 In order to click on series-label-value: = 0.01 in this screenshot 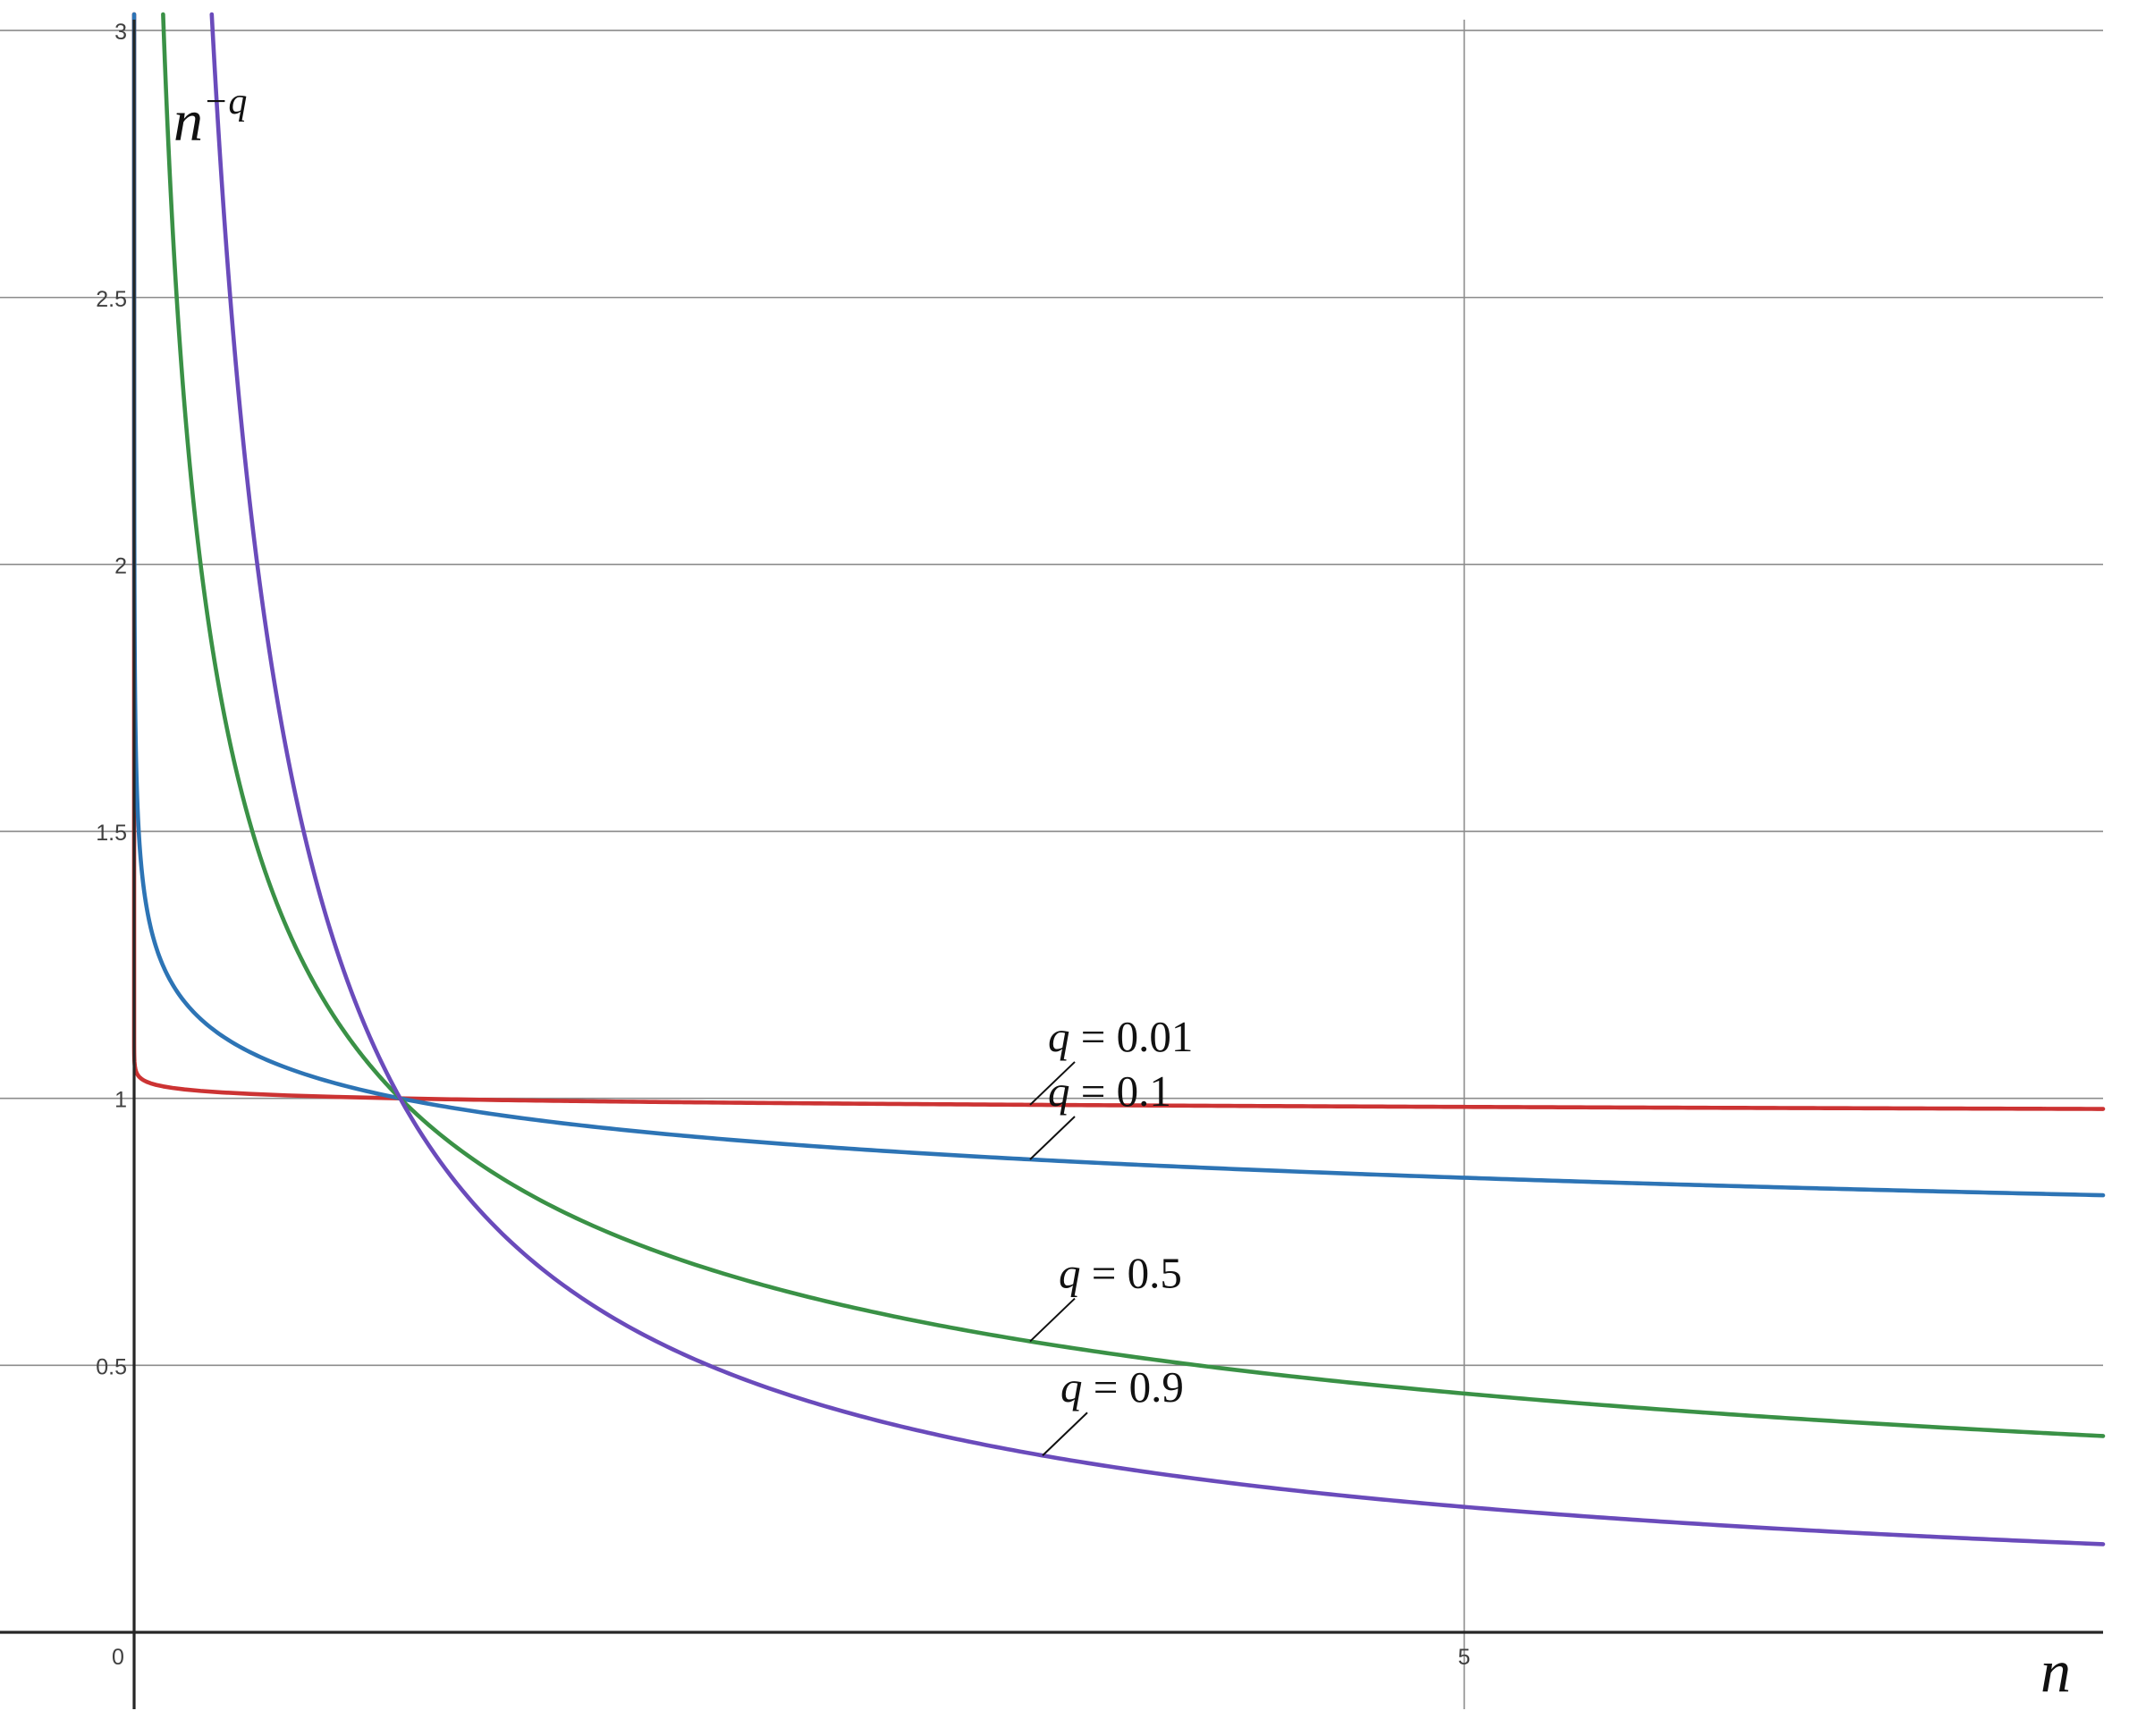, I will do `click(1132, 1036)`.